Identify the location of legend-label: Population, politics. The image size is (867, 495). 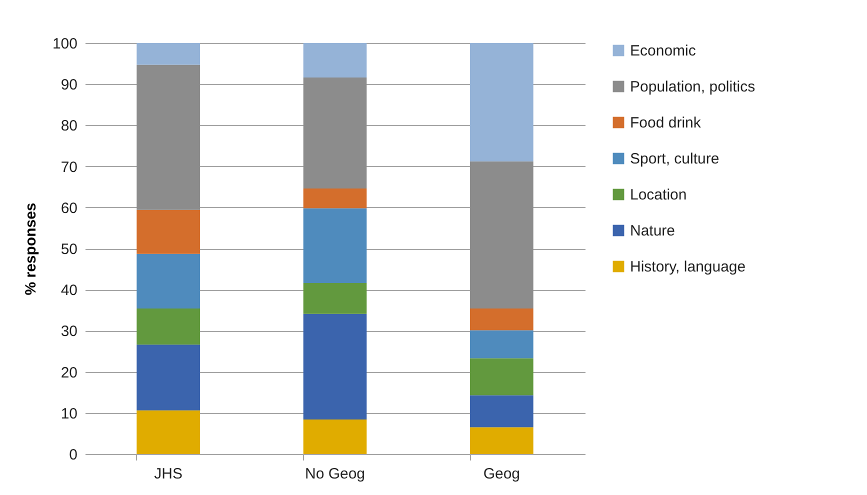
(693, 87).